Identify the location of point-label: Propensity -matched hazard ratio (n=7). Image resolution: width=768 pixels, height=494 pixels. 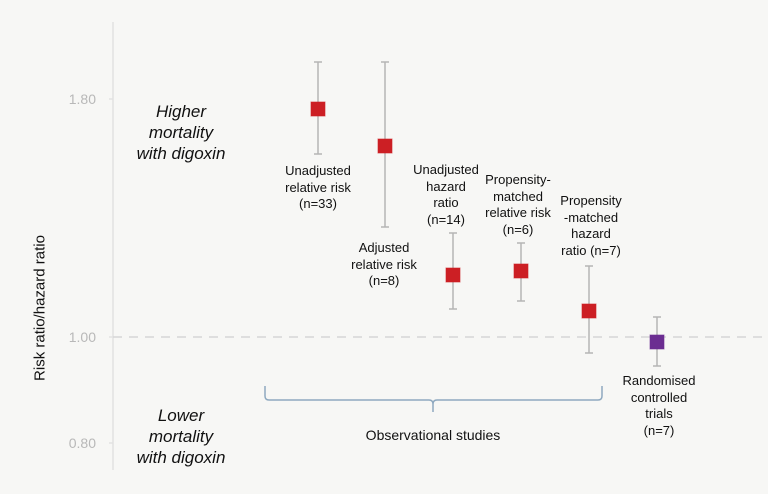
(590, 226).